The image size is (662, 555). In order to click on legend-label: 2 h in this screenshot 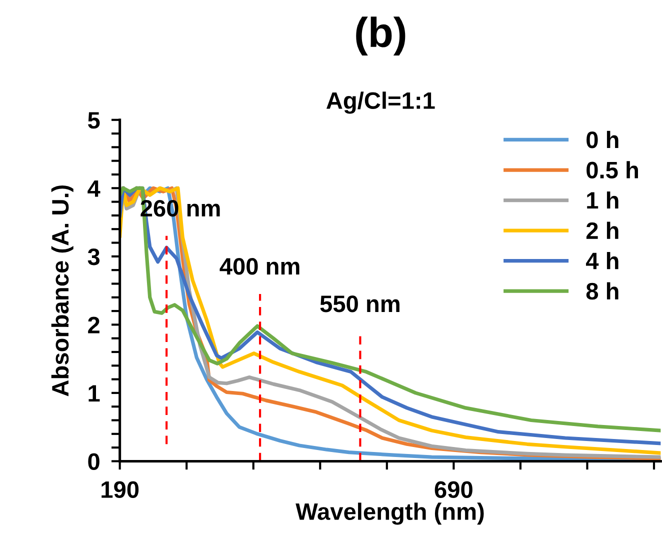, I will do `click(602, 230)`.